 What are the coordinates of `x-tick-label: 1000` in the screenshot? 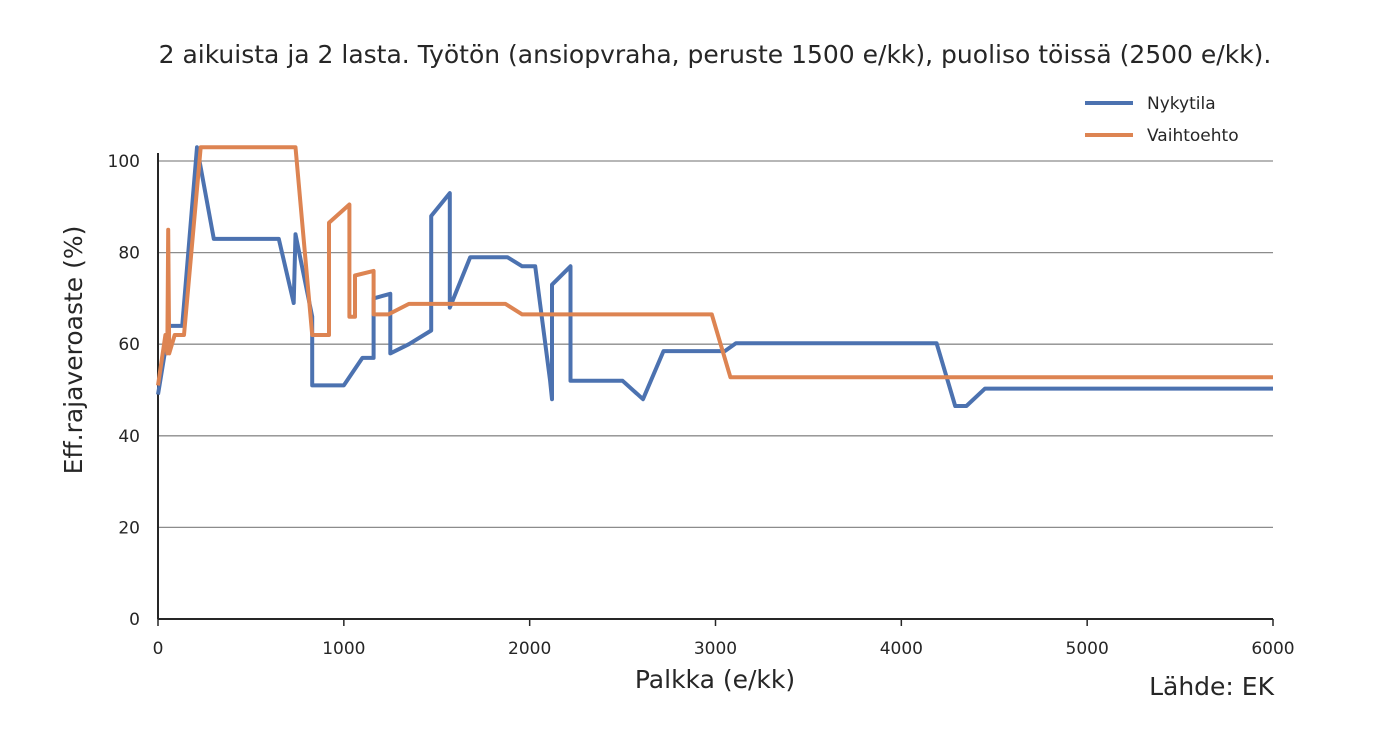 It's located at (343, 649).